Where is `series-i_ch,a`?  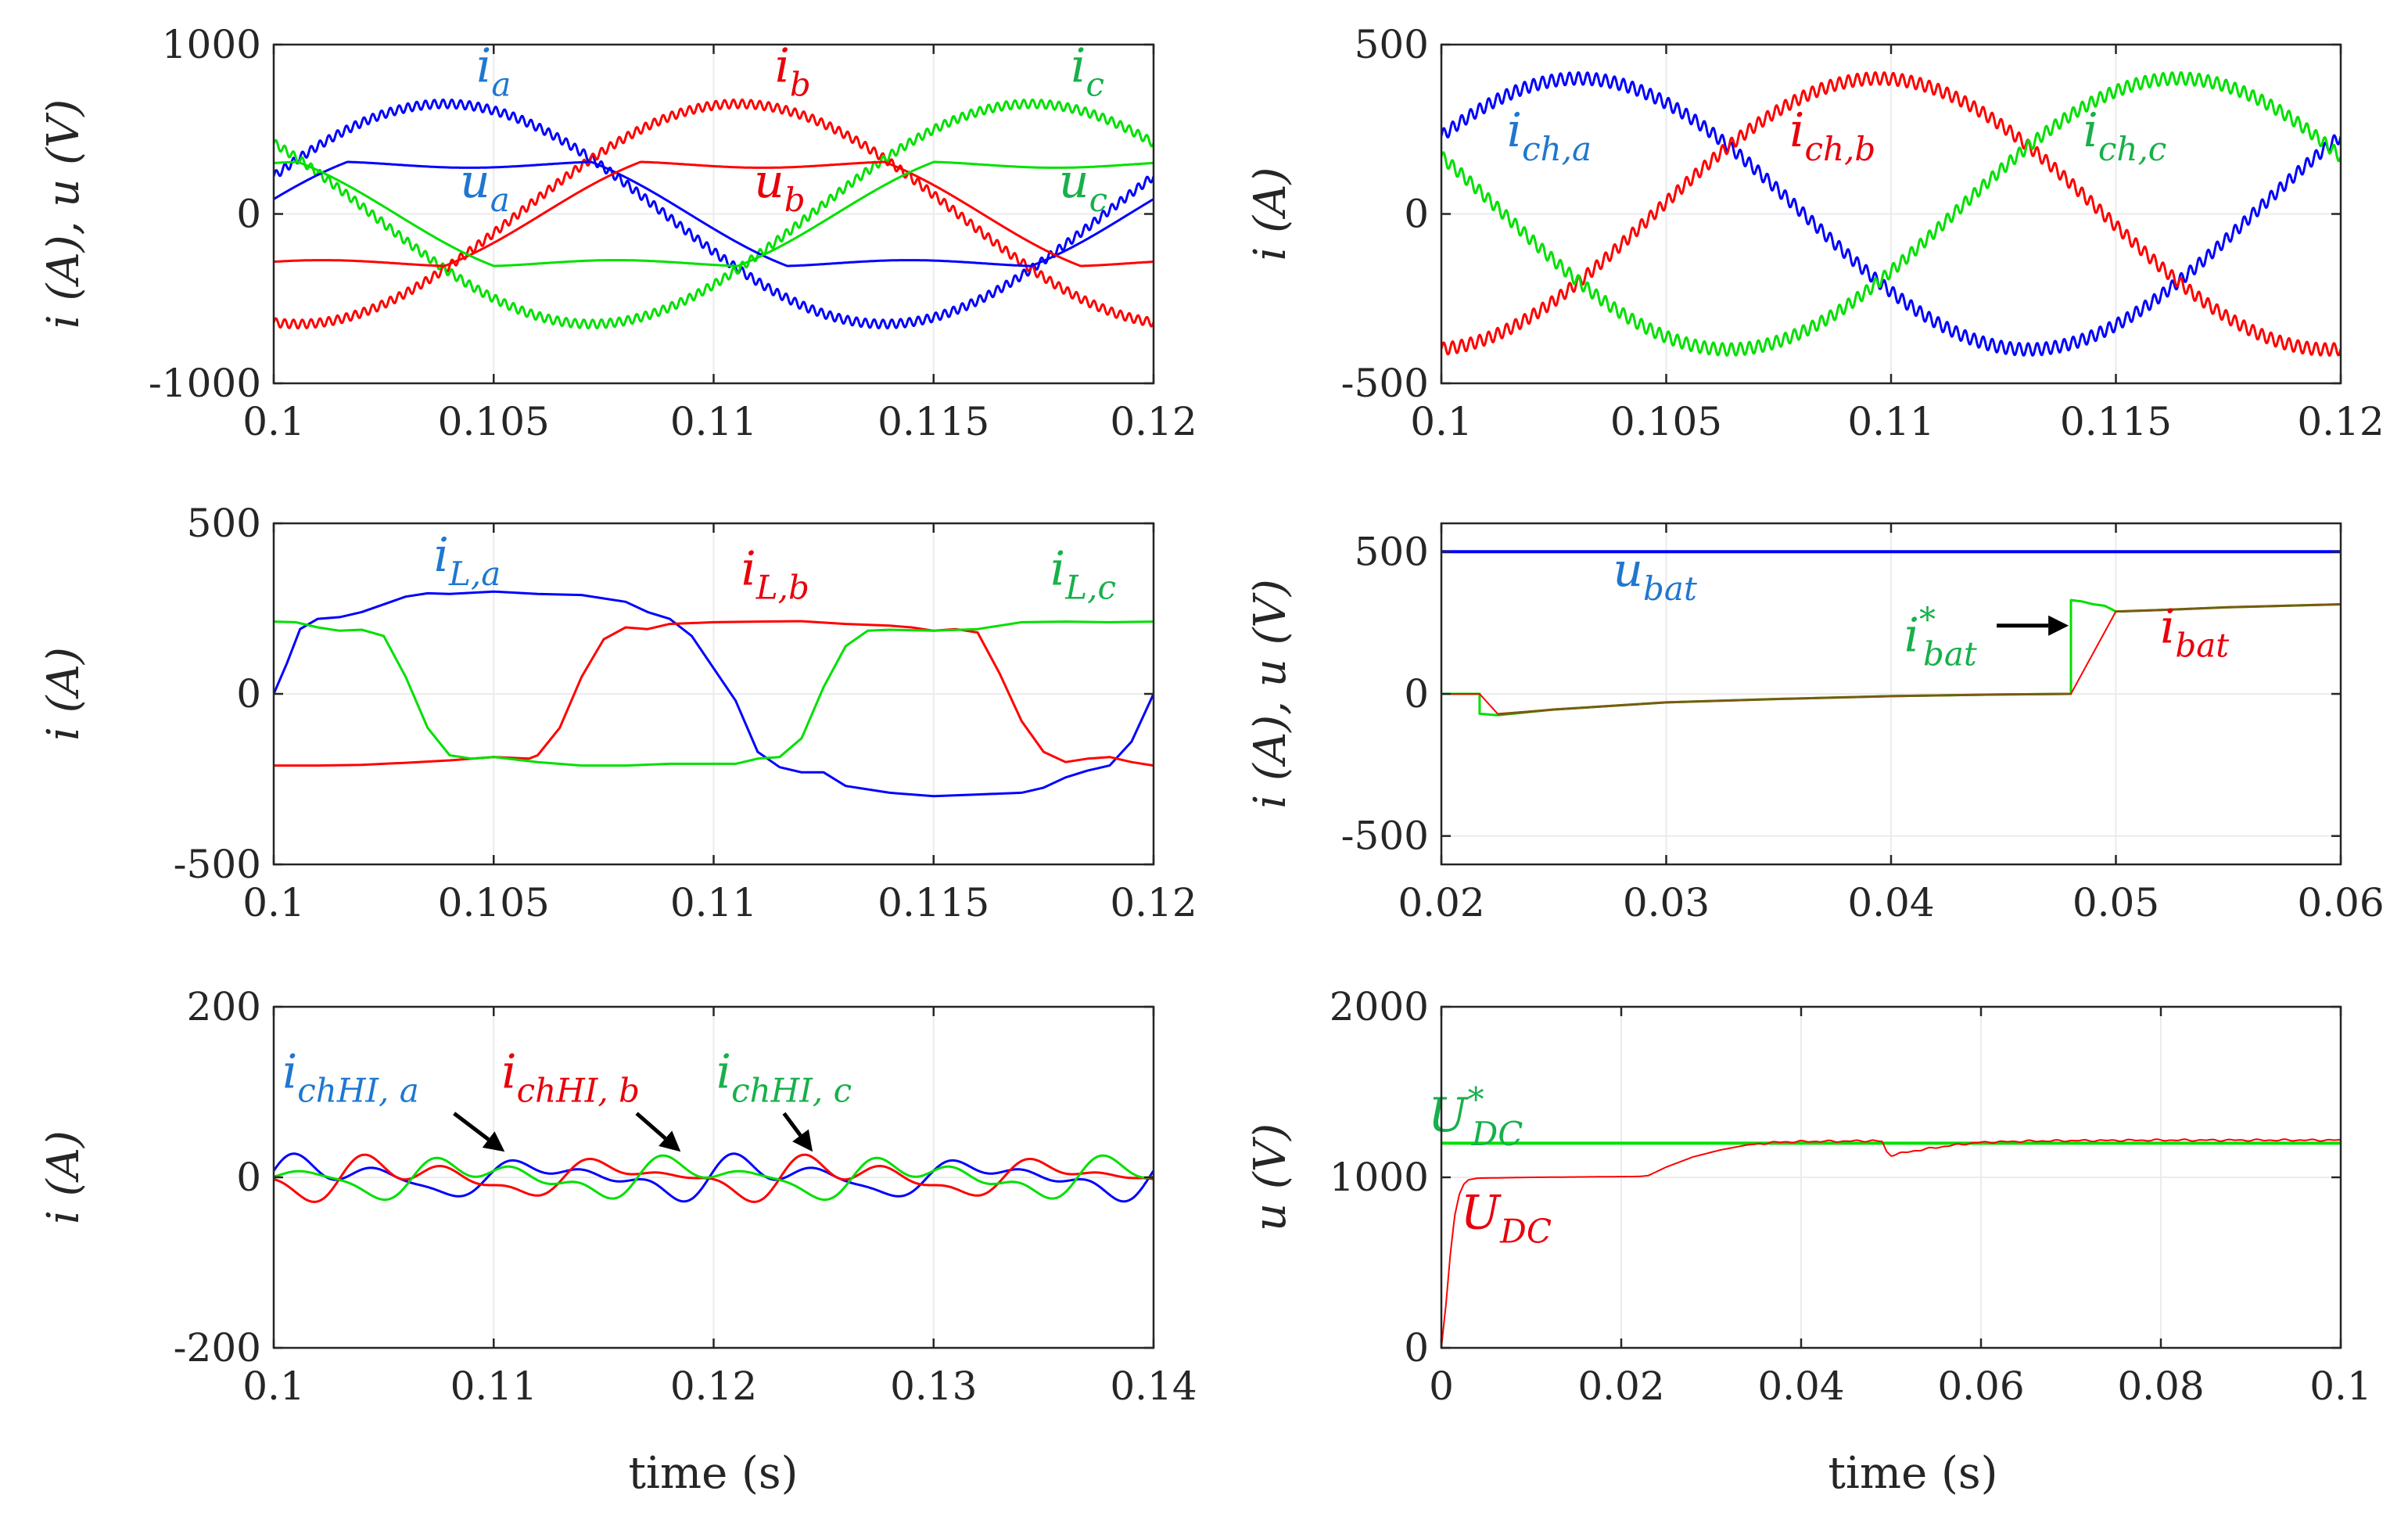
series-i_ch,a is located at coordinates (1891, 214).